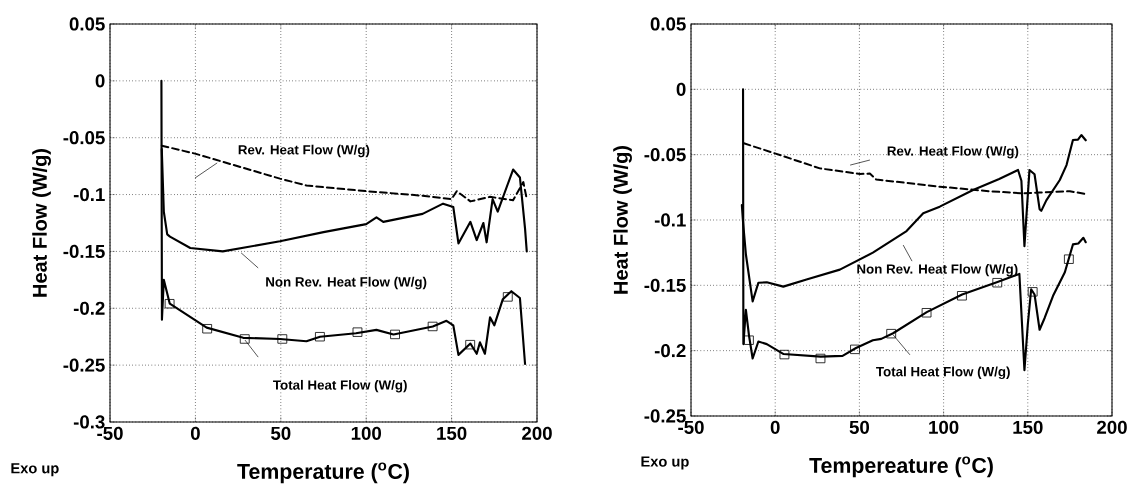 The height and width of the screenshot is (491, 1130). Describe the element at coordinates (901, 467) in the screenshot. I see `x-axis-title: Tempereature ($^{o}$C)` at that location.